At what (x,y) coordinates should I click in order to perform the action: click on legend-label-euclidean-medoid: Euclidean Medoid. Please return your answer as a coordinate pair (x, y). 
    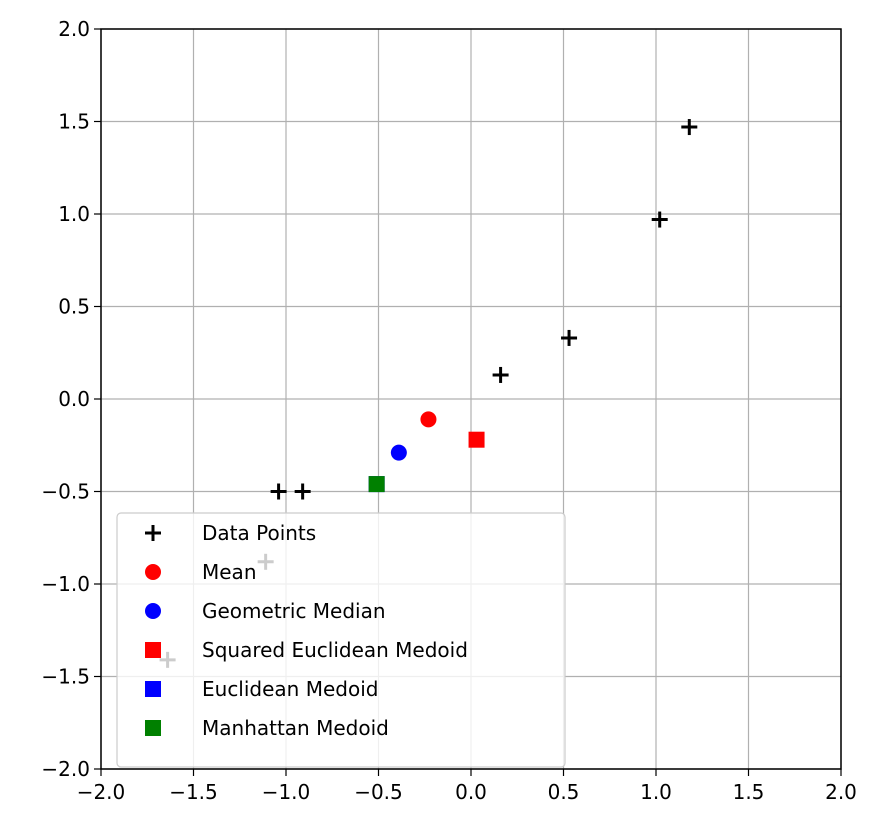
    Looking at the image, I should click on (290, 689).